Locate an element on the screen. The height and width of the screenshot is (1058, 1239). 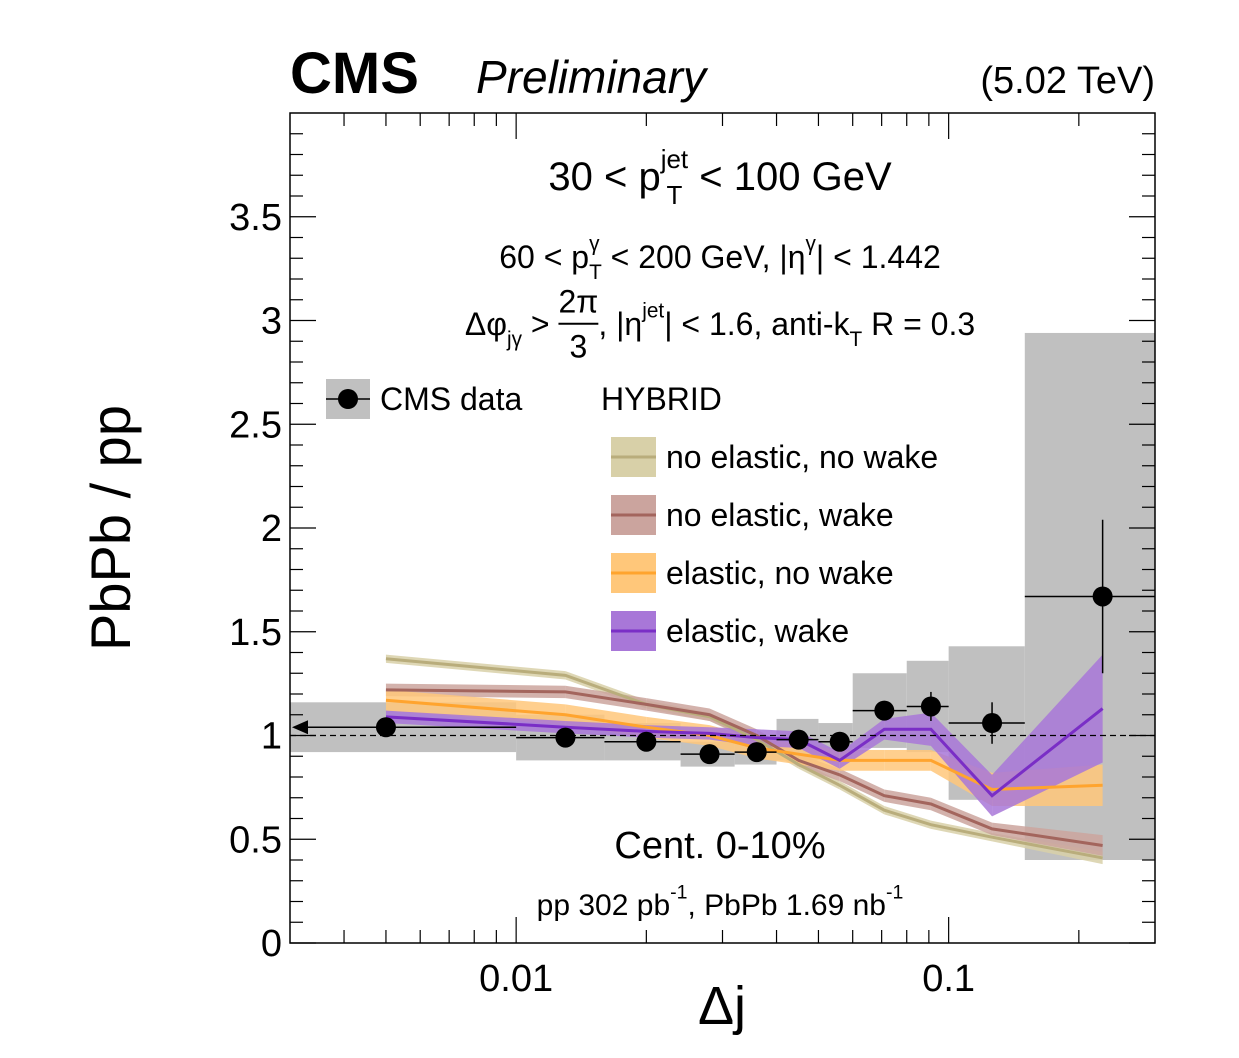
annotation-text: pp 302 pb is located at coordinates (603, 905).